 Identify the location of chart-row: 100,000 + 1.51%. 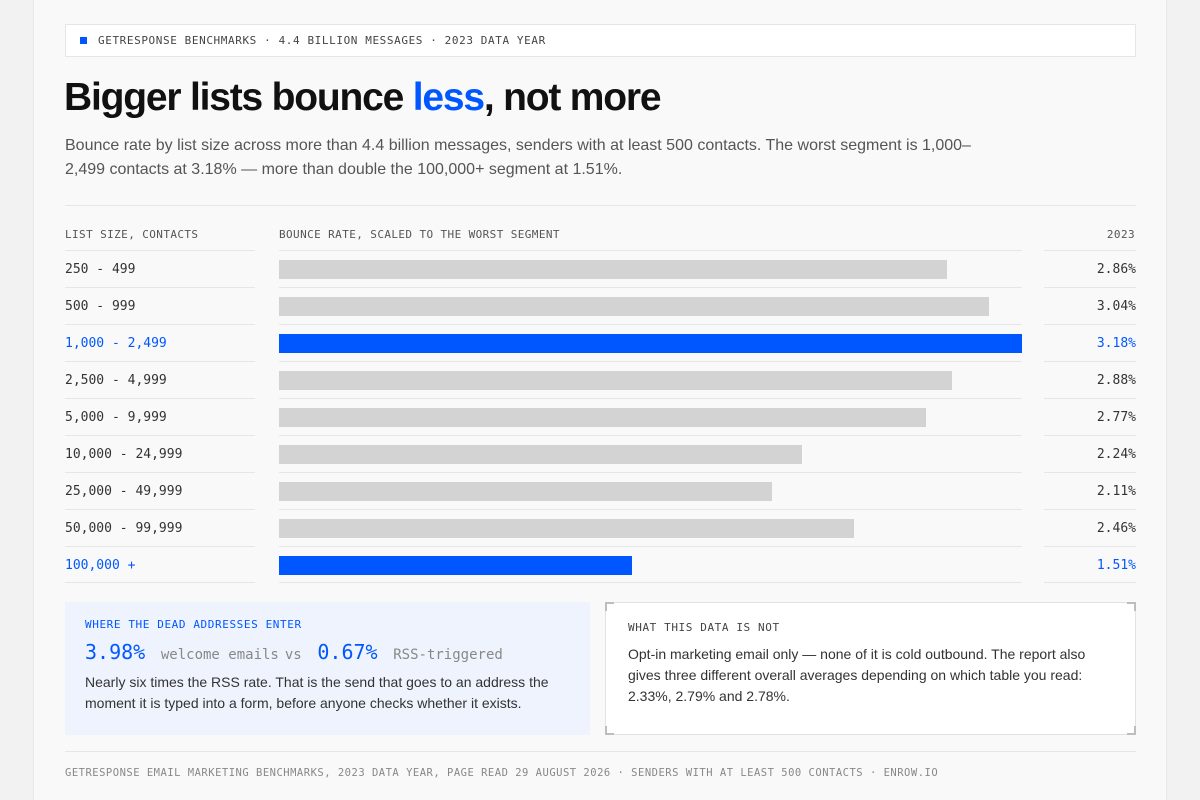
(600, 564).